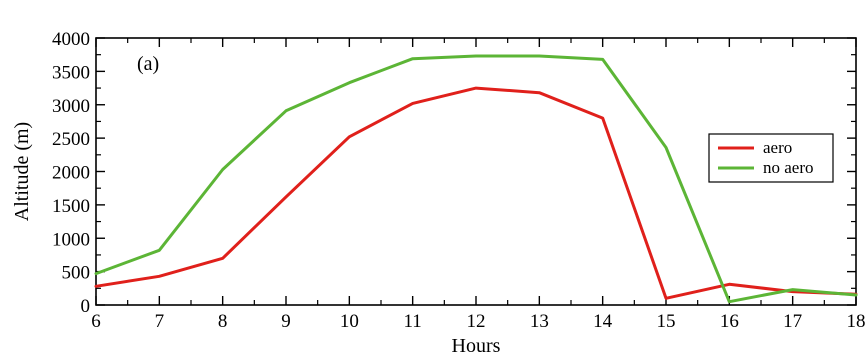 This screenshot has width=867, height=354. I want to click on legend-label: no aero, so click(788, 167).